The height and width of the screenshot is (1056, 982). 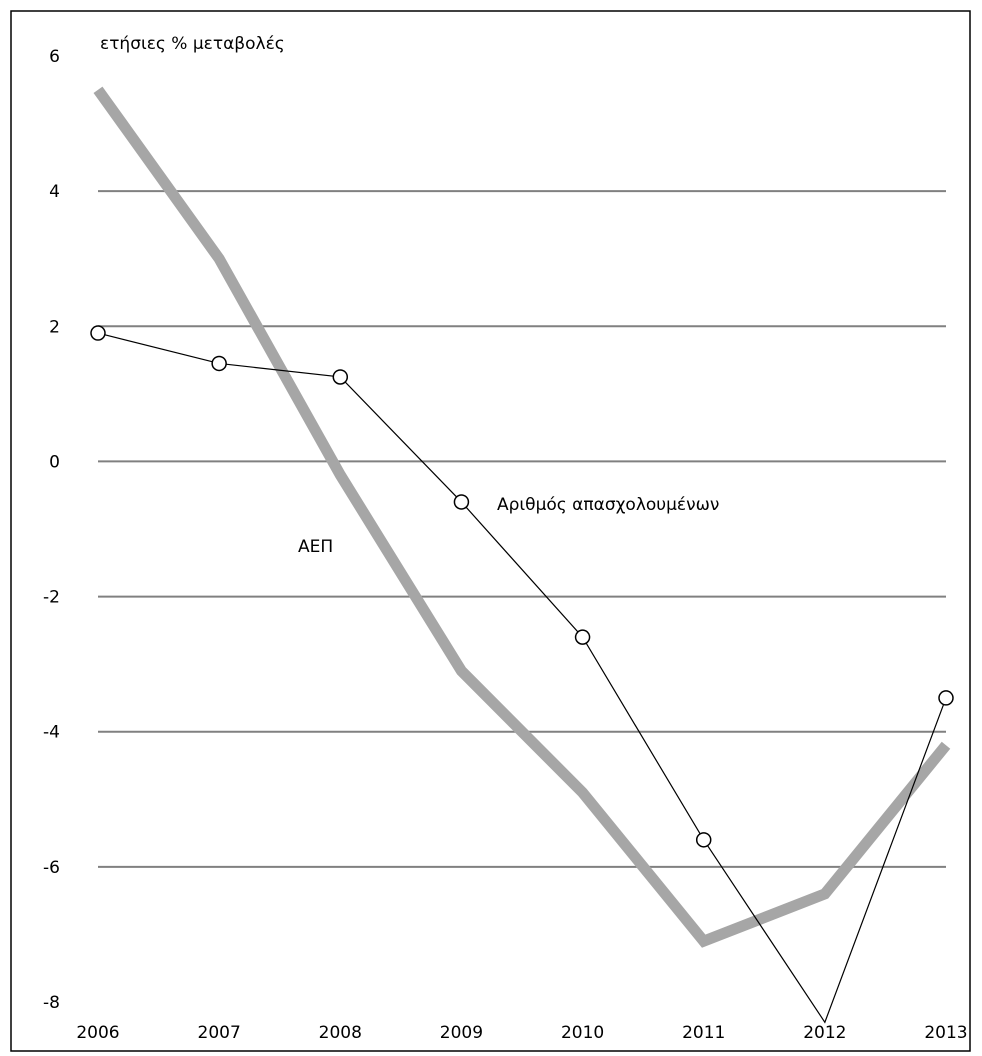 I want to click on y-tick-label: -8, so click(x=51, y=1003).